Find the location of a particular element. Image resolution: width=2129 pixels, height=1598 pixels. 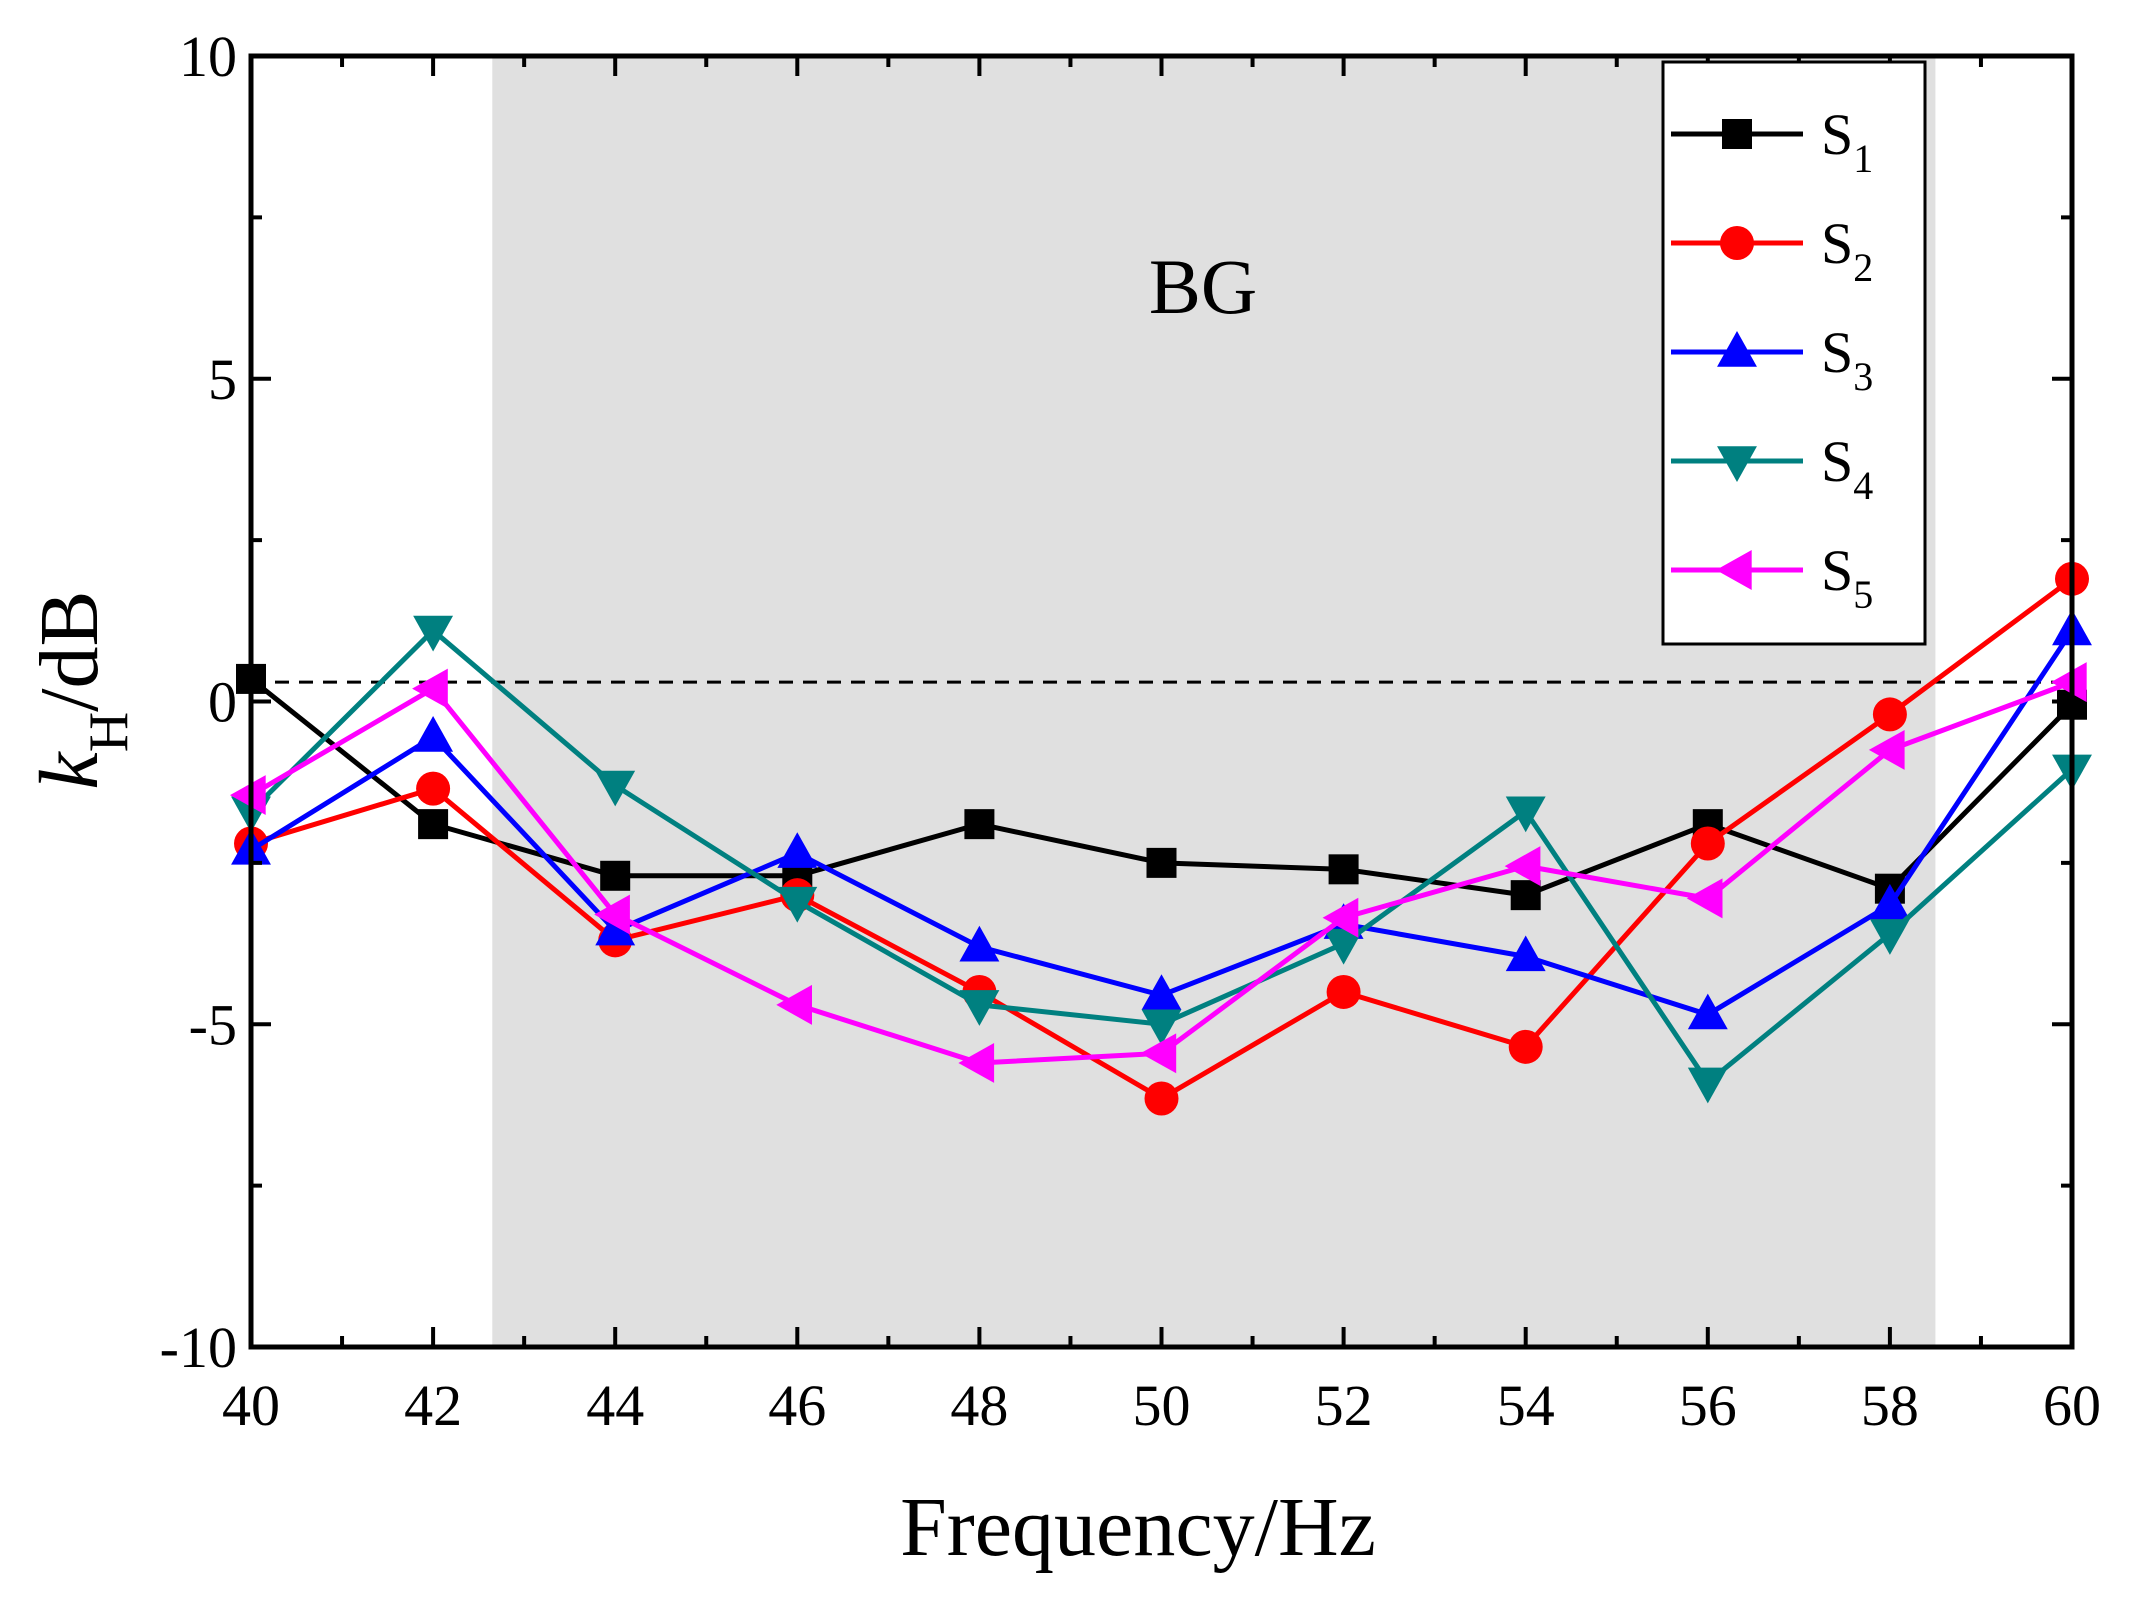

x-tick-label: 44 is located at coordinates (615, 1405).